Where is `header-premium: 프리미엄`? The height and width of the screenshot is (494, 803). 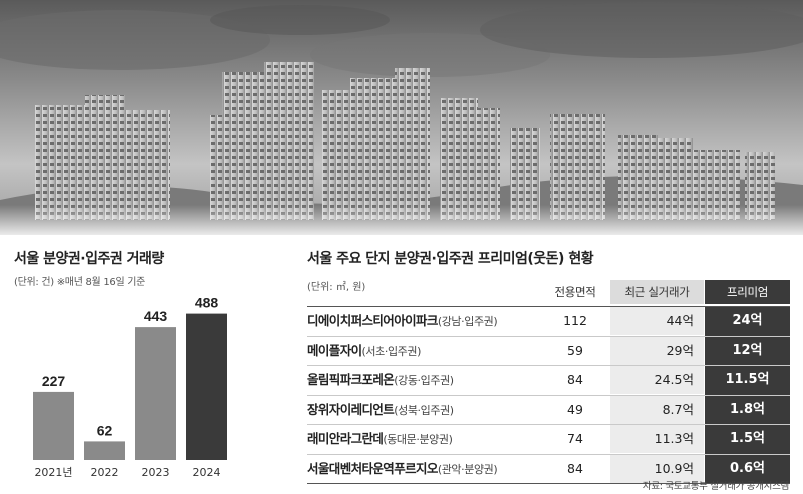 header-premium: 프리미엄 is located at coordinates (747, 292).